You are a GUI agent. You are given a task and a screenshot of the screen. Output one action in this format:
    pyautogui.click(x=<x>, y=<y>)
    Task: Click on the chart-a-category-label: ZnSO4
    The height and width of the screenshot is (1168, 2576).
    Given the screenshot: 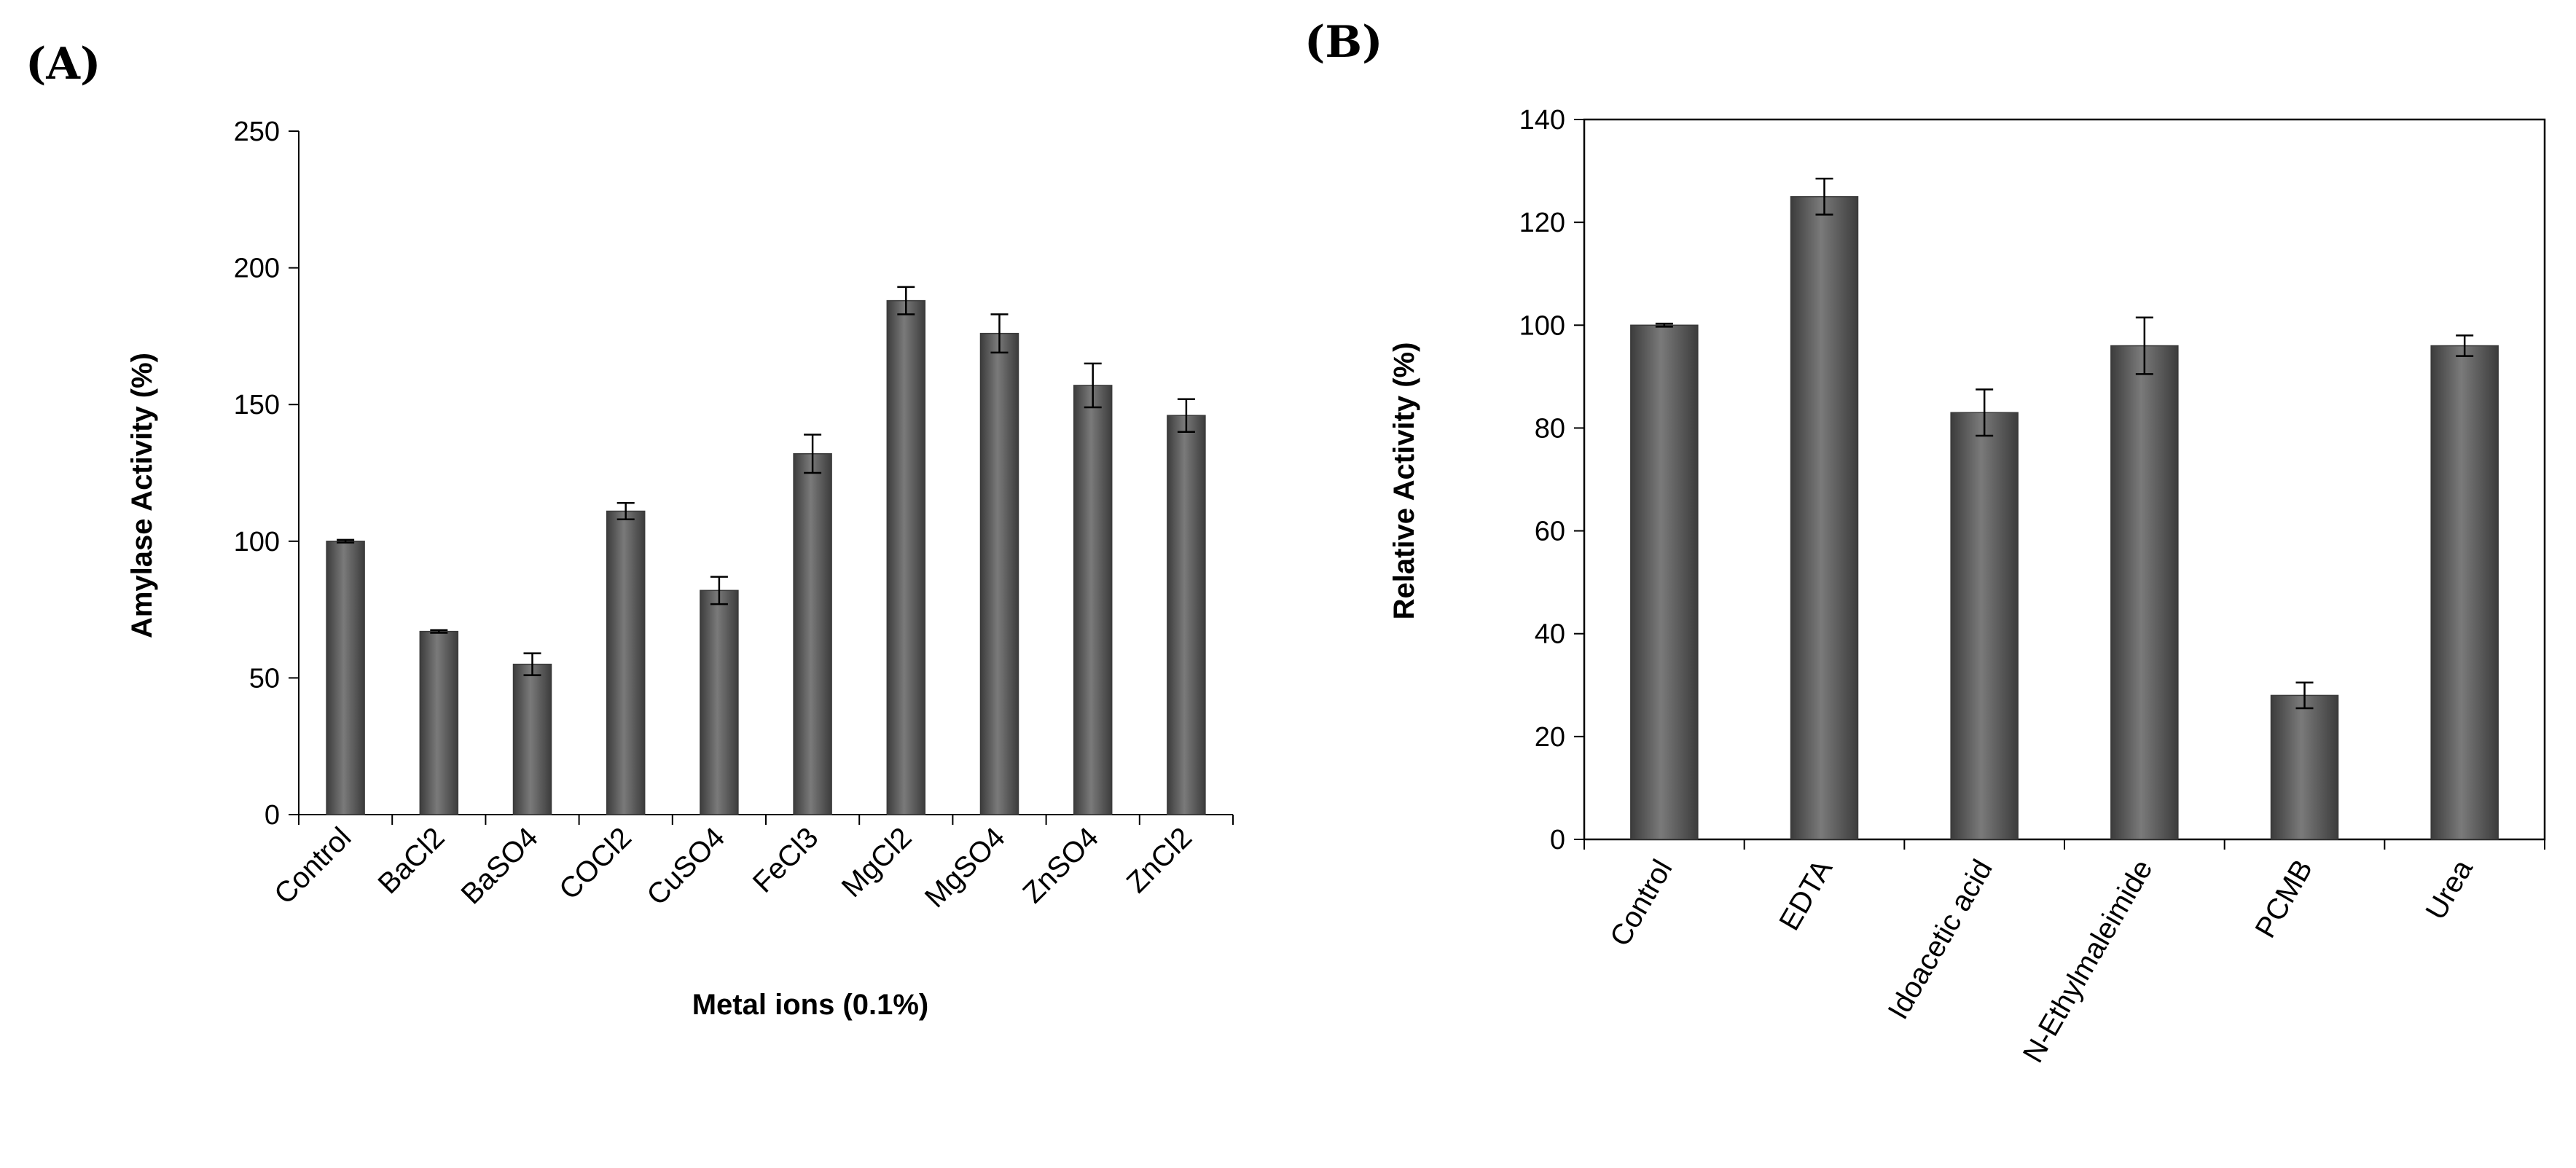 What is the action you would take?
    pyautogui.click(x=1061, y=865)
    